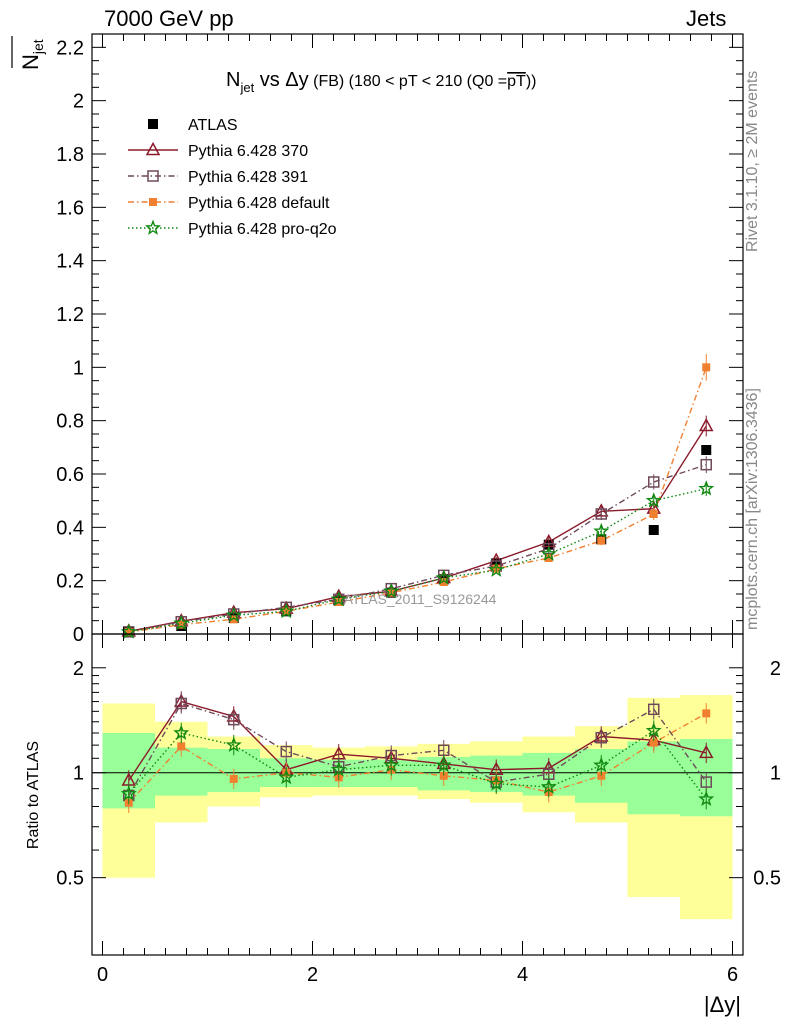  What do you see at coordinates (248, 177) in the screenshot?
I see `legend-label: Pythia 6.428 391` at bounding box center [248, 177].